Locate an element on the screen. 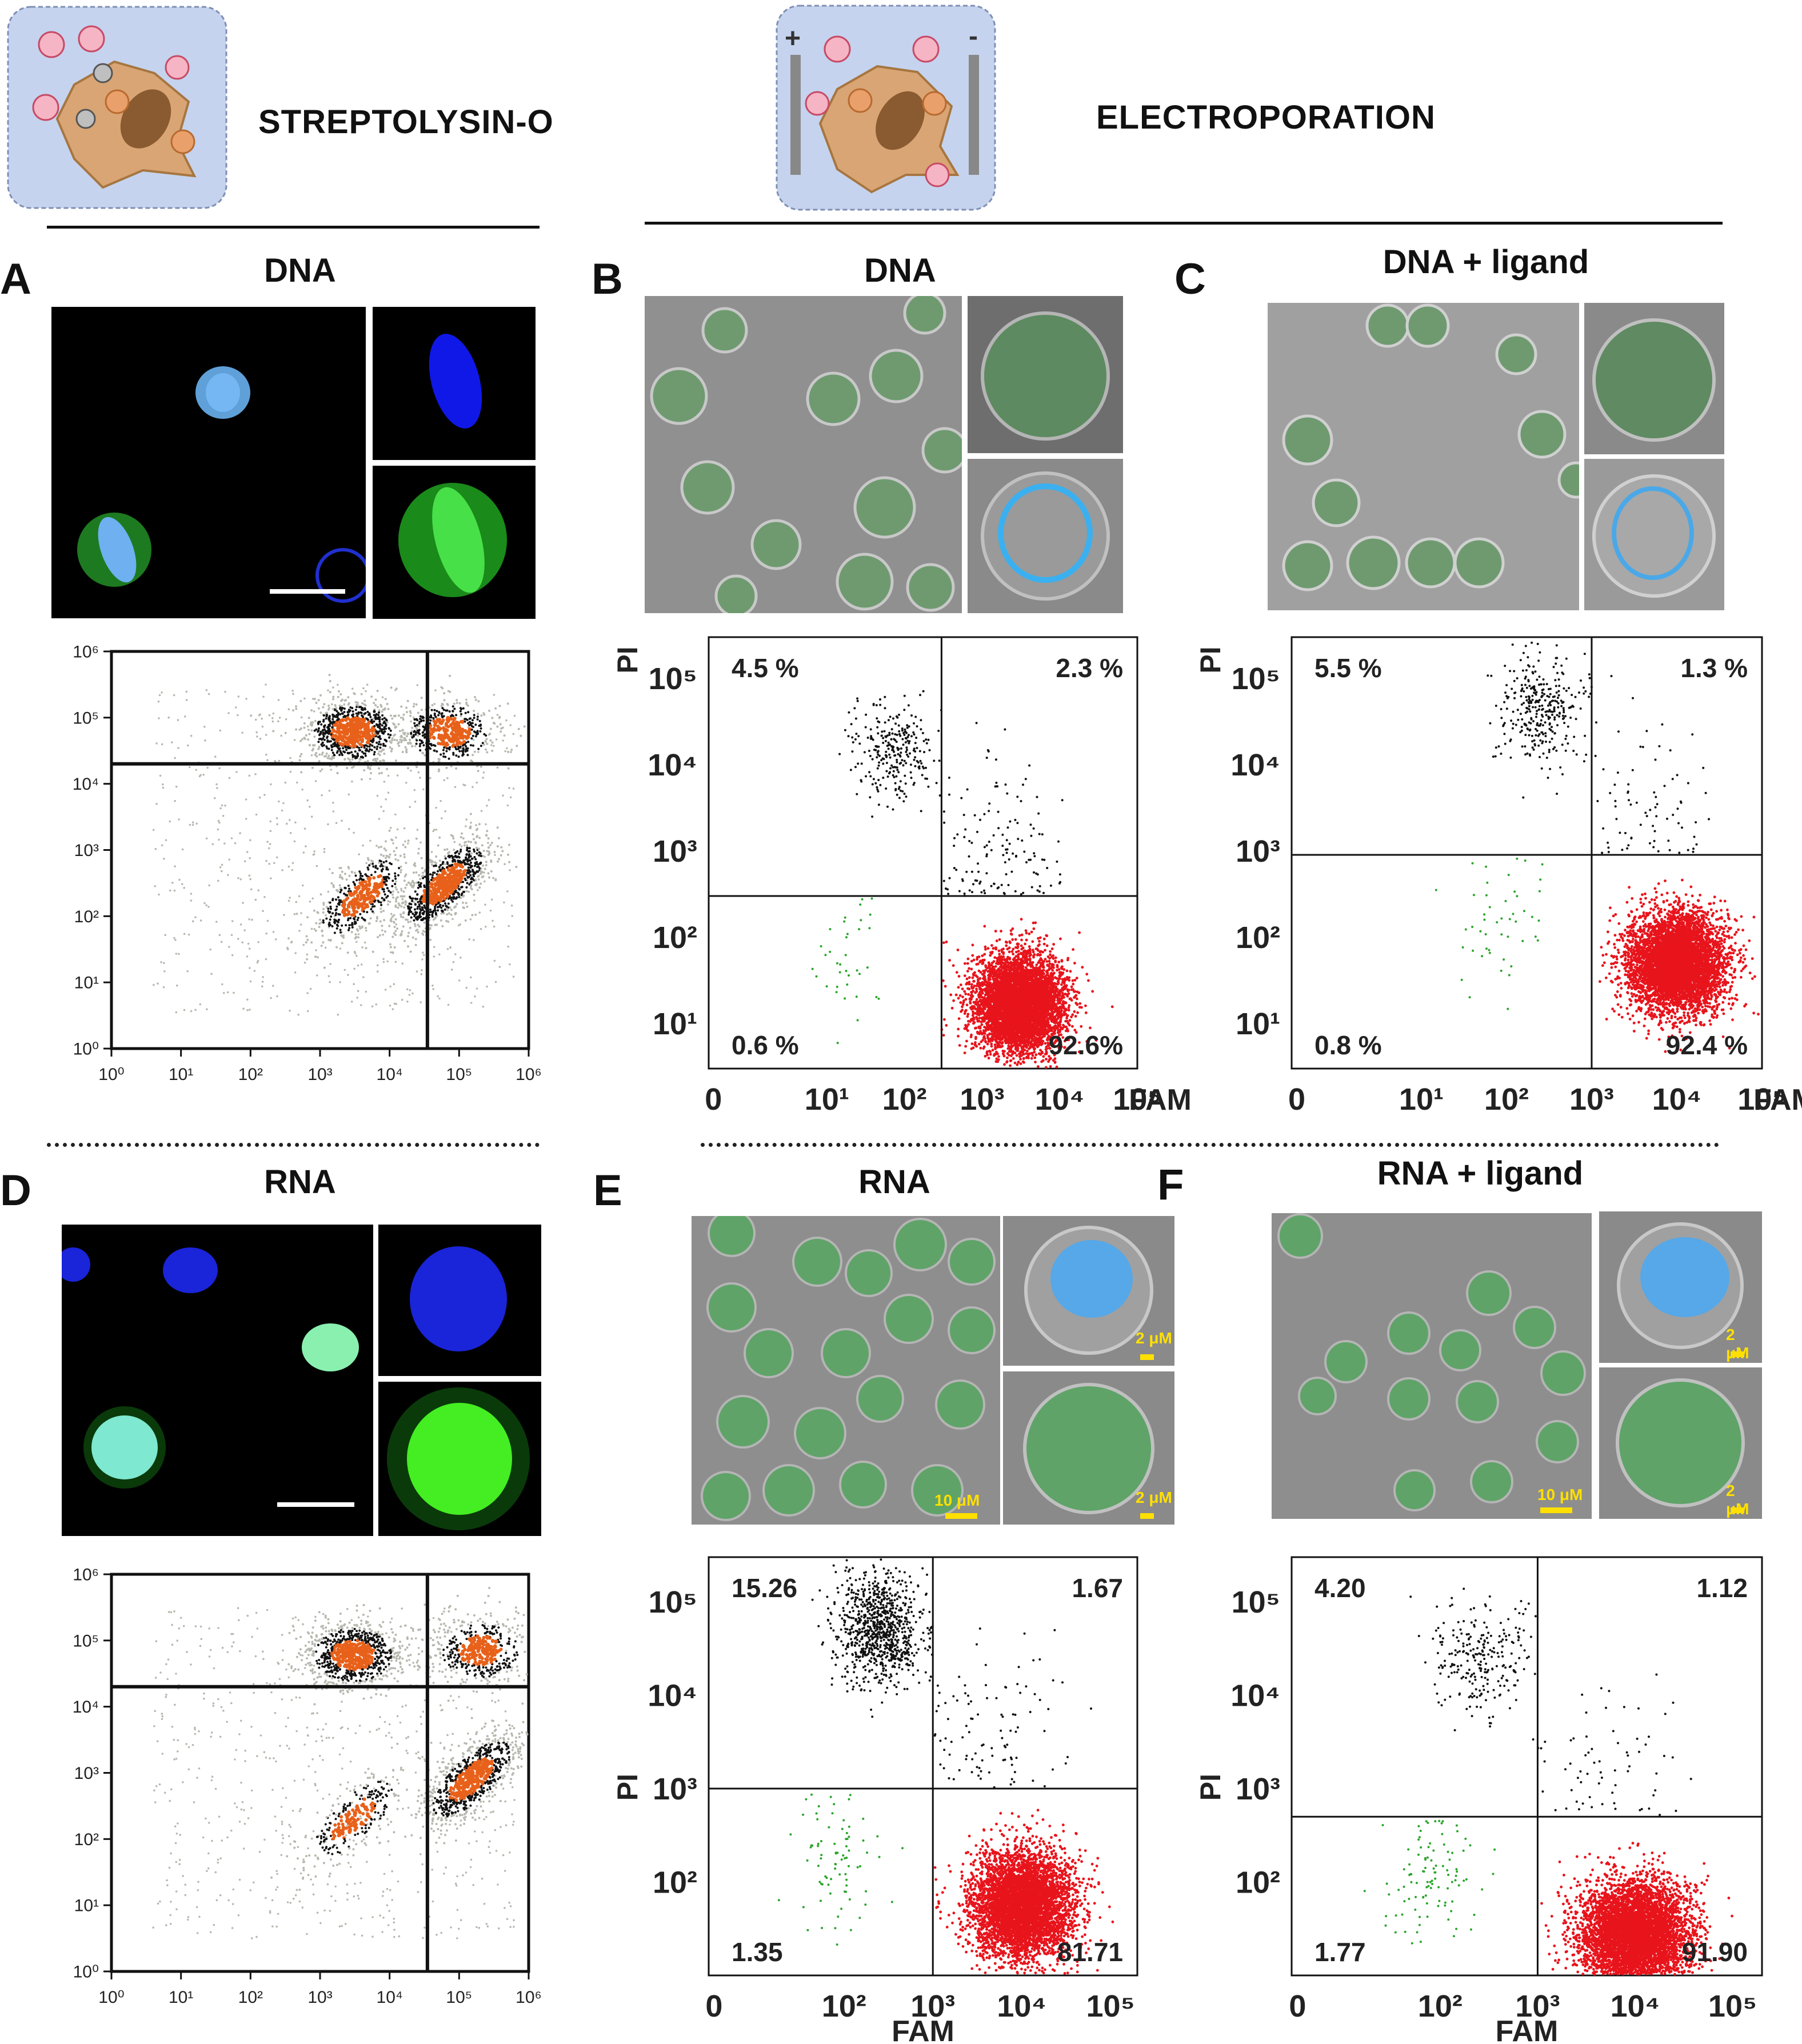  slo-schematic is located at coordinates (117, 107).